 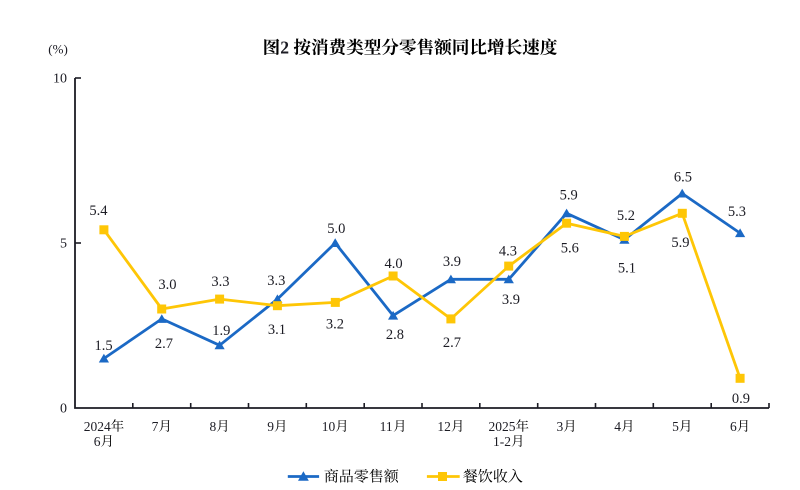 What do you see at coordinates (270, 426) in the screenshot?
I see `svg-text: 9` at bounding box center [270, 426].